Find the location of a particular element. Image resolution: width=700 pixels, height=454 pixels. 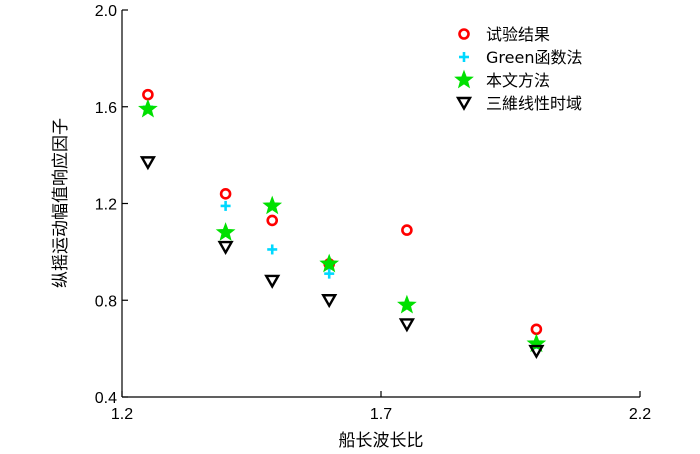

y-tick-label: 0.4 is located at coordinates (106, 398).